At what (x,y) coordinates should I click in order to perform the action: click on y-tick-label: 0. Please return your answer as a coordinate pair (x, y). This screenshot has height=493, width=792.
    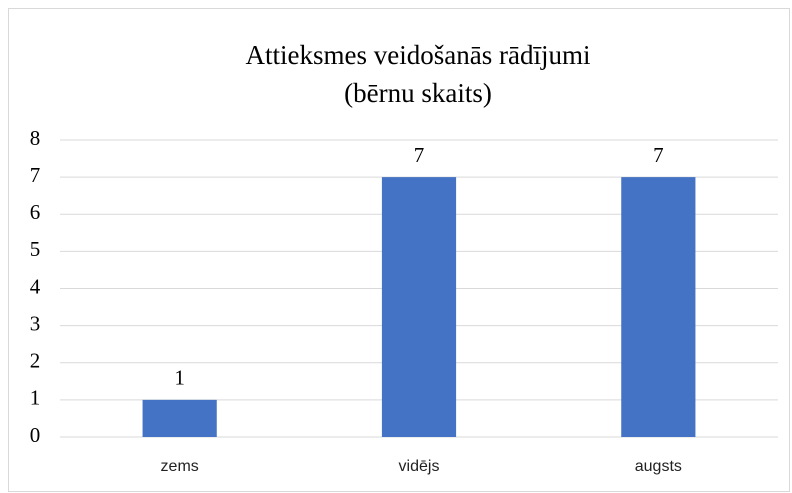
    Looking at the image, I should click on (35, 435).